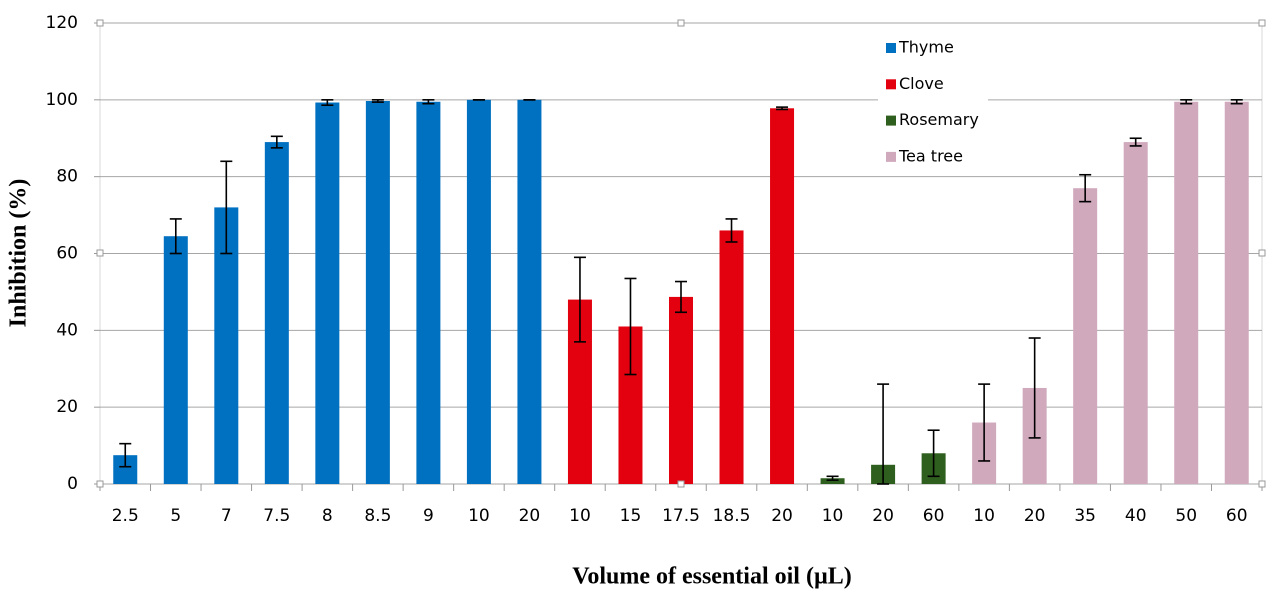 The width and height of the screenshot is (1271, 597). I want to click on legend-label: Thyme, so click(926, 47).